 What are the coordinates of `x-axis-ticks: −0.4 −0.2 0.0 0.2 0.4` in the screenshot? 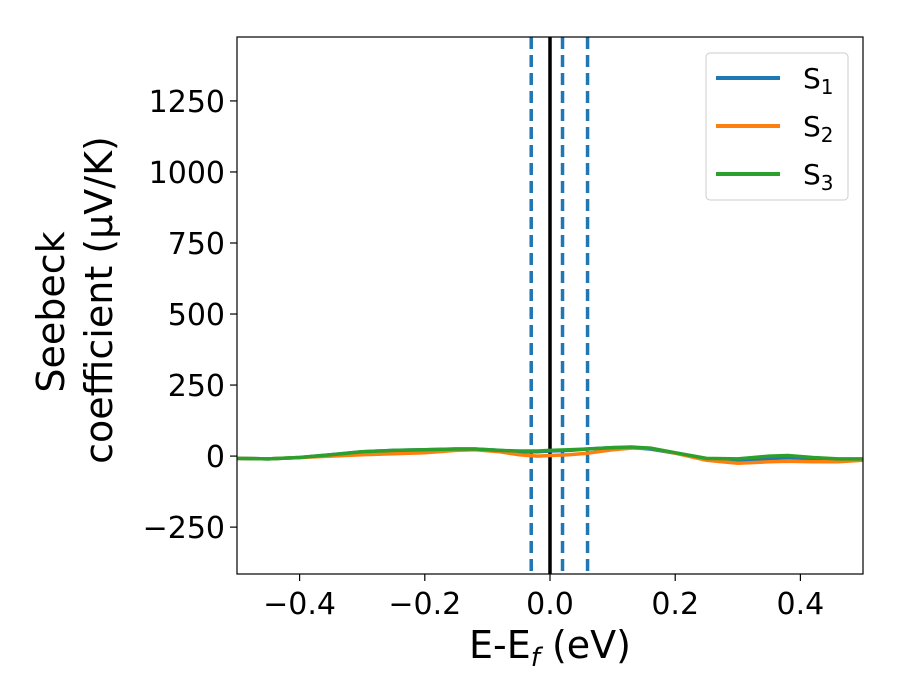 It's located at (543, 598).